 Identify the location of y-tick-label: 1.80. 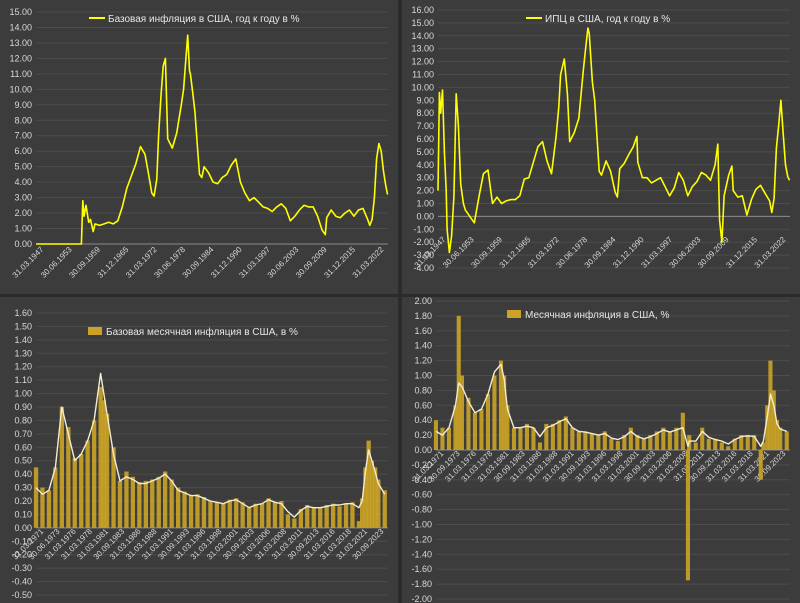
(423, 316).